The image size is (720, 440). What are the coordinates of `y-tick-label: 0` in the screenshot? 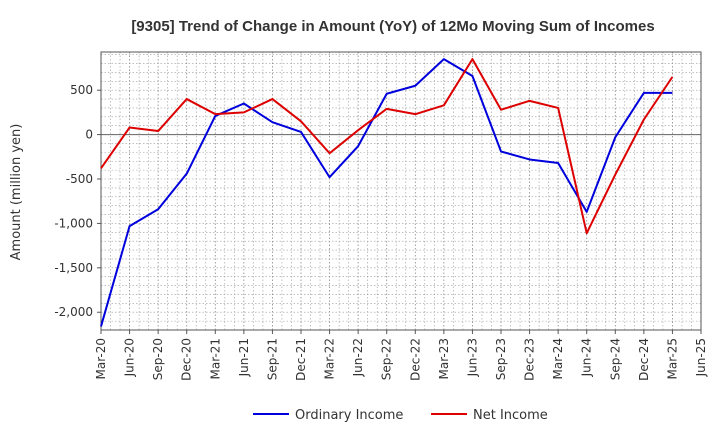 It's located at (89, 135).